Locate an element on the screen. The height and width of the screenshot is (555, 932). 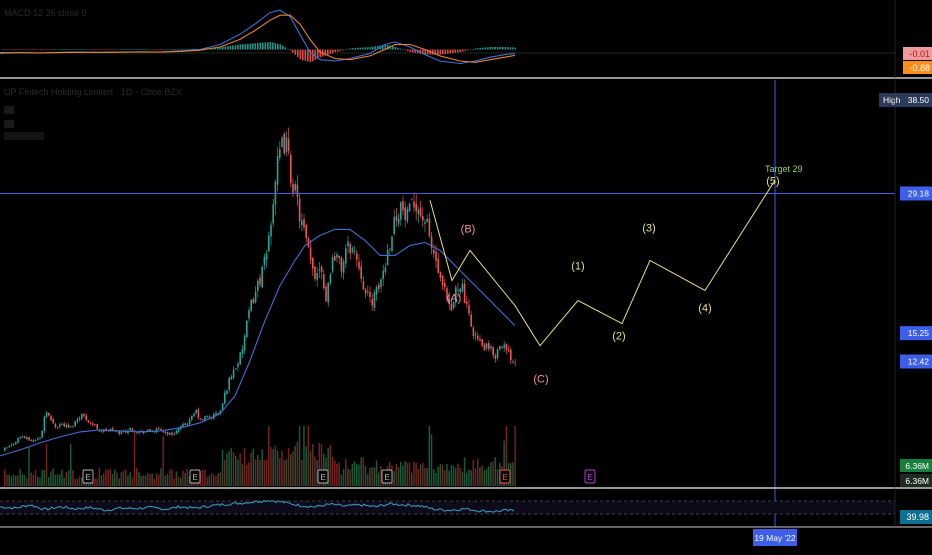
macd-value-label: -0.01 is located at coordinates (919, 54).